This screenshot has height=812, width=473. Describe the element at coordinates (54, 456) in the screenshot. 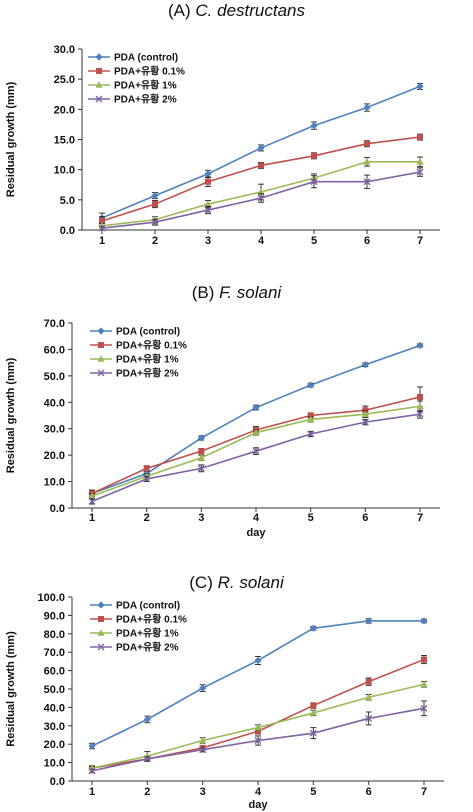

I see `y-tick-label: 20.0` at that location.